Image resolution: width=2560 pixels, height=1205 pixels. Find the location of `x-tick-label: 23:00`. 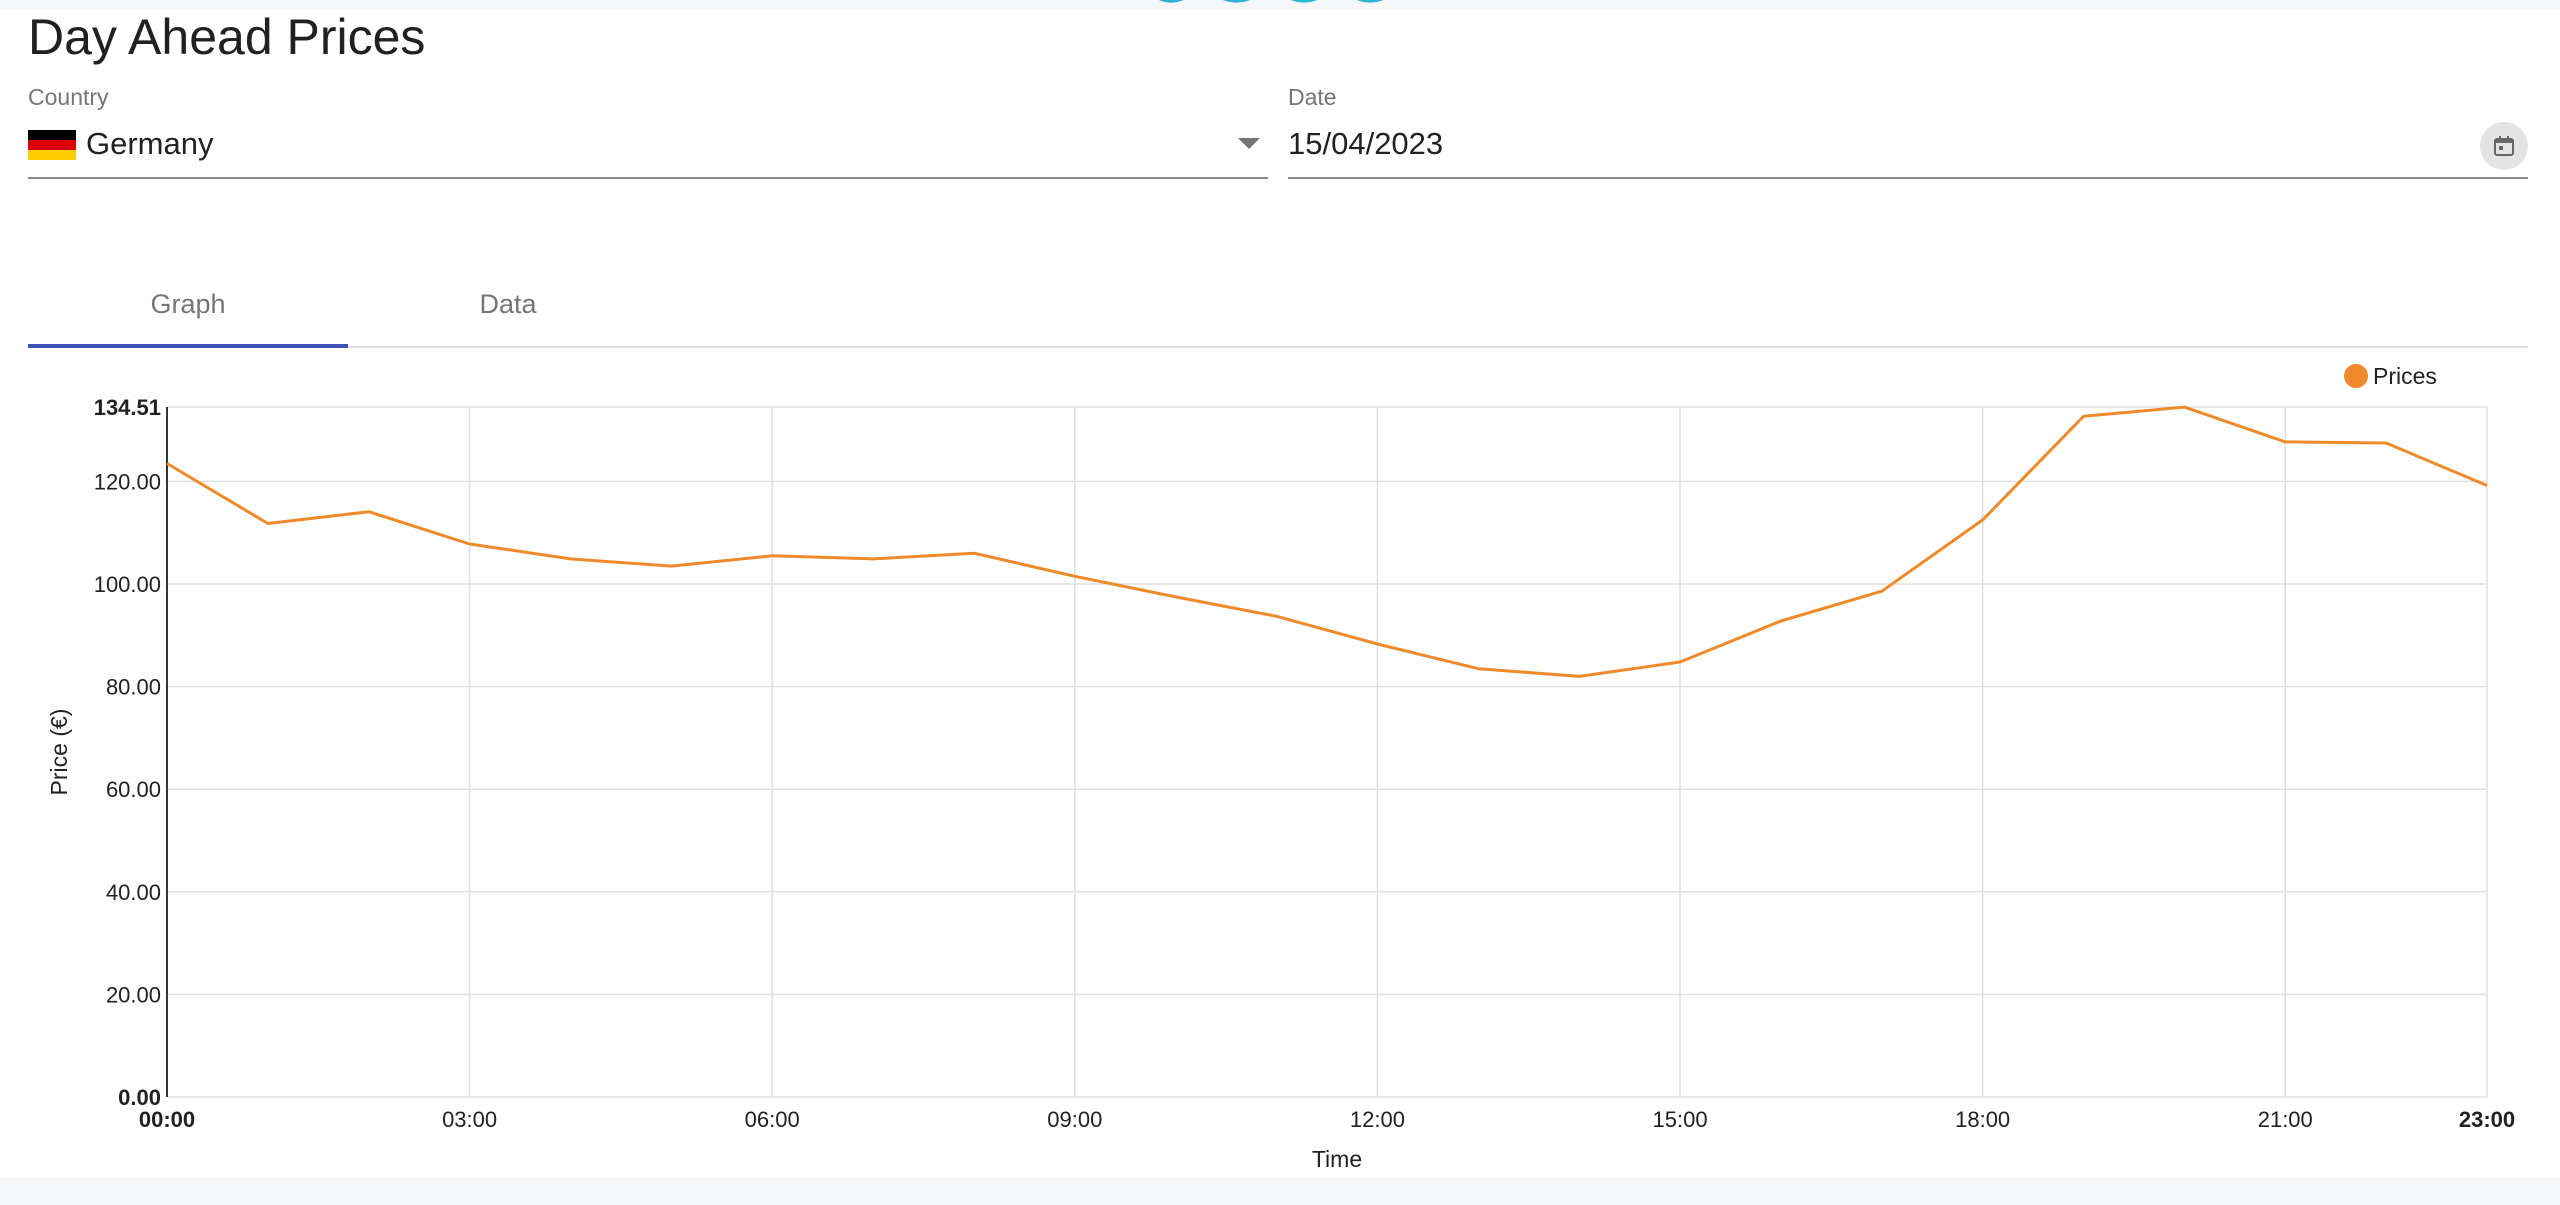

x-tick-label: 23:00 is located at coordinates (2487, 1119).